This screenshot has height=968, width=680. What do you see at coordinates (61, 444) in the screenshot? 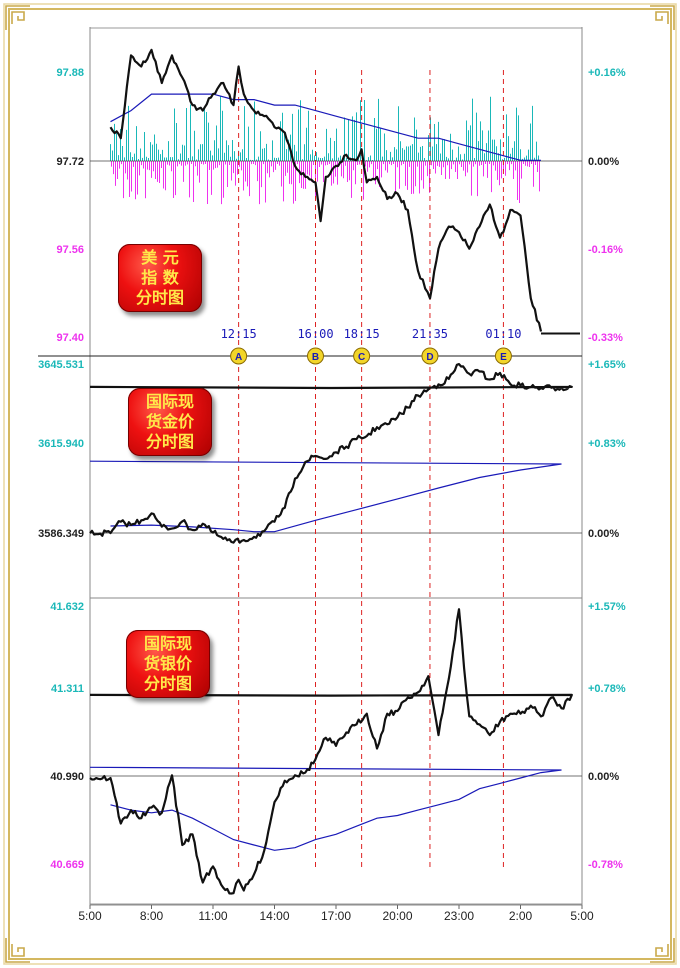
I see `left-tick-label: 3615.940` at bounding box center [61, 444].